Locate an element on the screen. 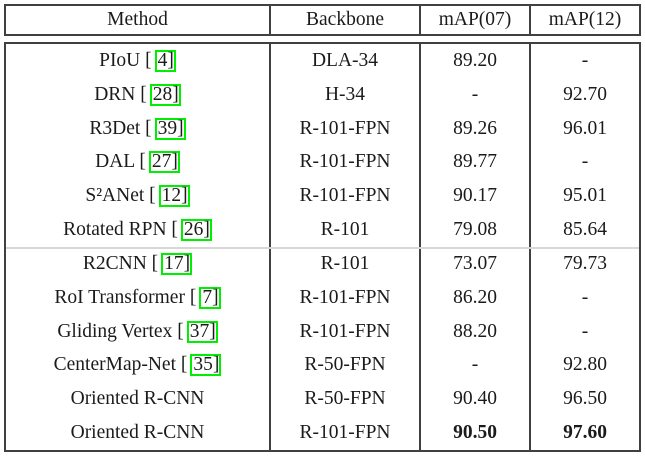  method-cell: CenterMap-Net [35] is located at coordinates (138, 365).